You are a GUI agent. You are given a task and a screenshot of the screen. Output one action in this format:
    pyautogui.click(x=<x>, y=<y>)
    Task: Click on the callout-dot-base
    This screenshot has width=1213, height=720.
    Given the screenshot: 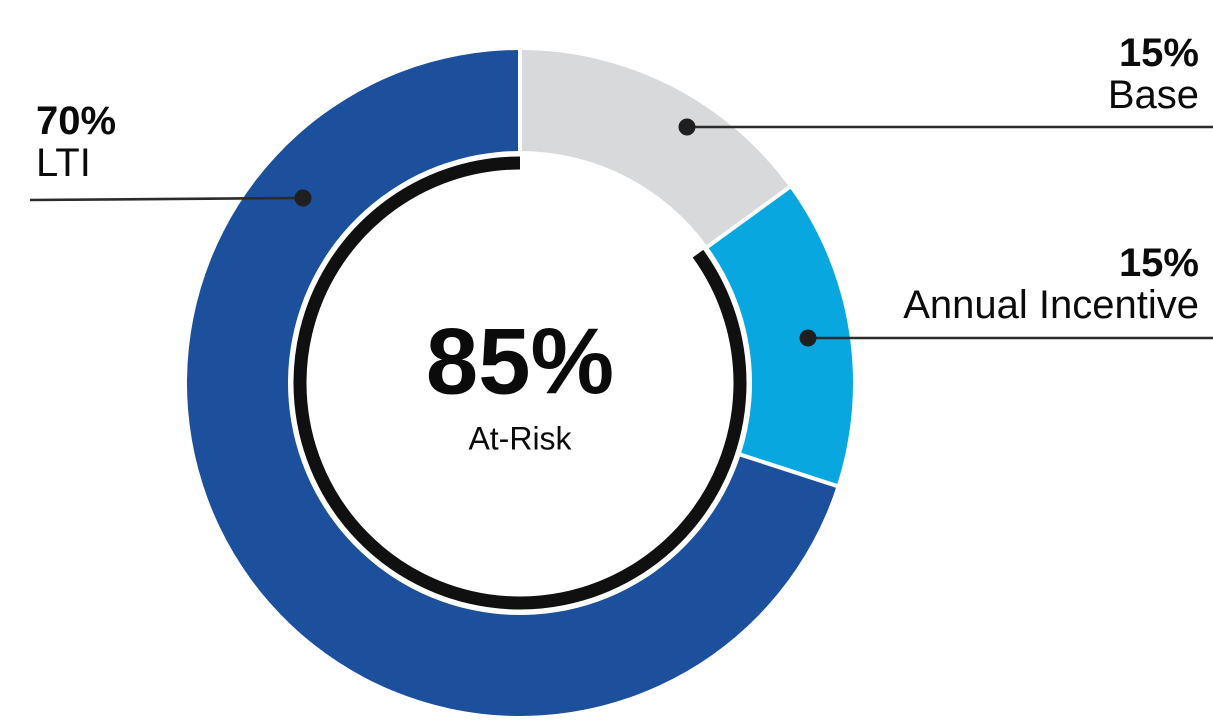 What is the action you would take?
    pyautogui.click(x=687, y=127)
    